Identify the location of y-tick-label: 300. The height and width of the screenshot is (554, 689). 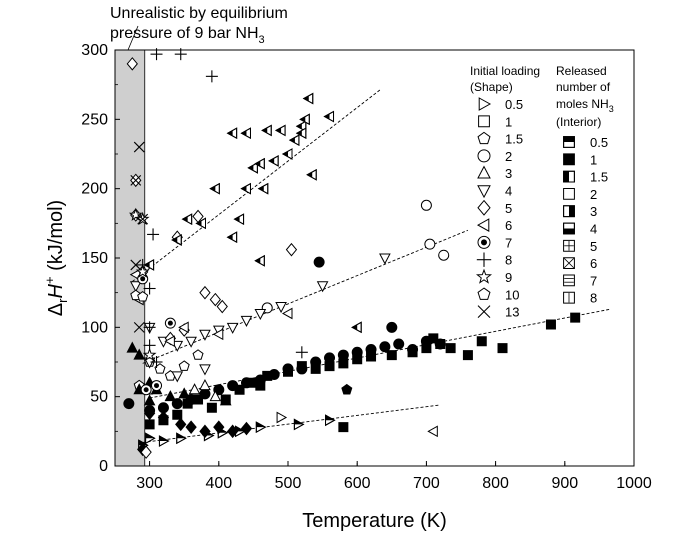
(94, 50).